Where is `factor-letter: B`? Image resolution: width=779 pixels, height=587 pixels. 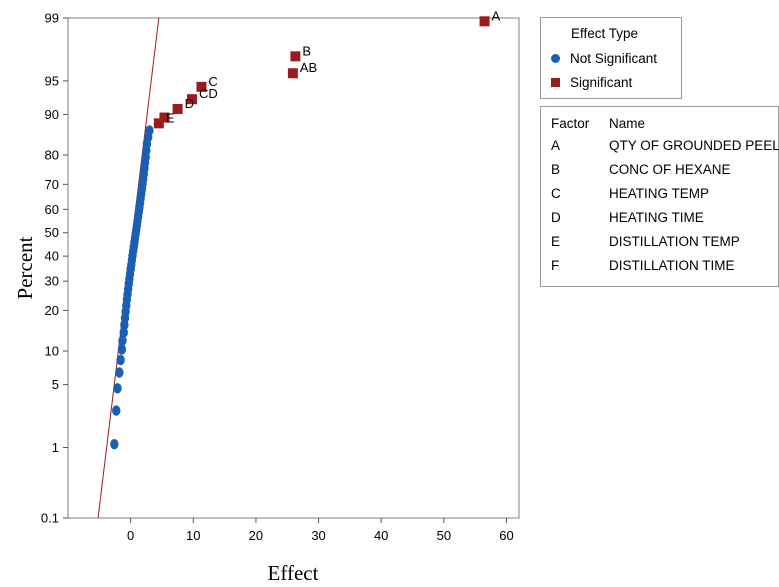
factor-letter: B is located at coordinates (556, 169).